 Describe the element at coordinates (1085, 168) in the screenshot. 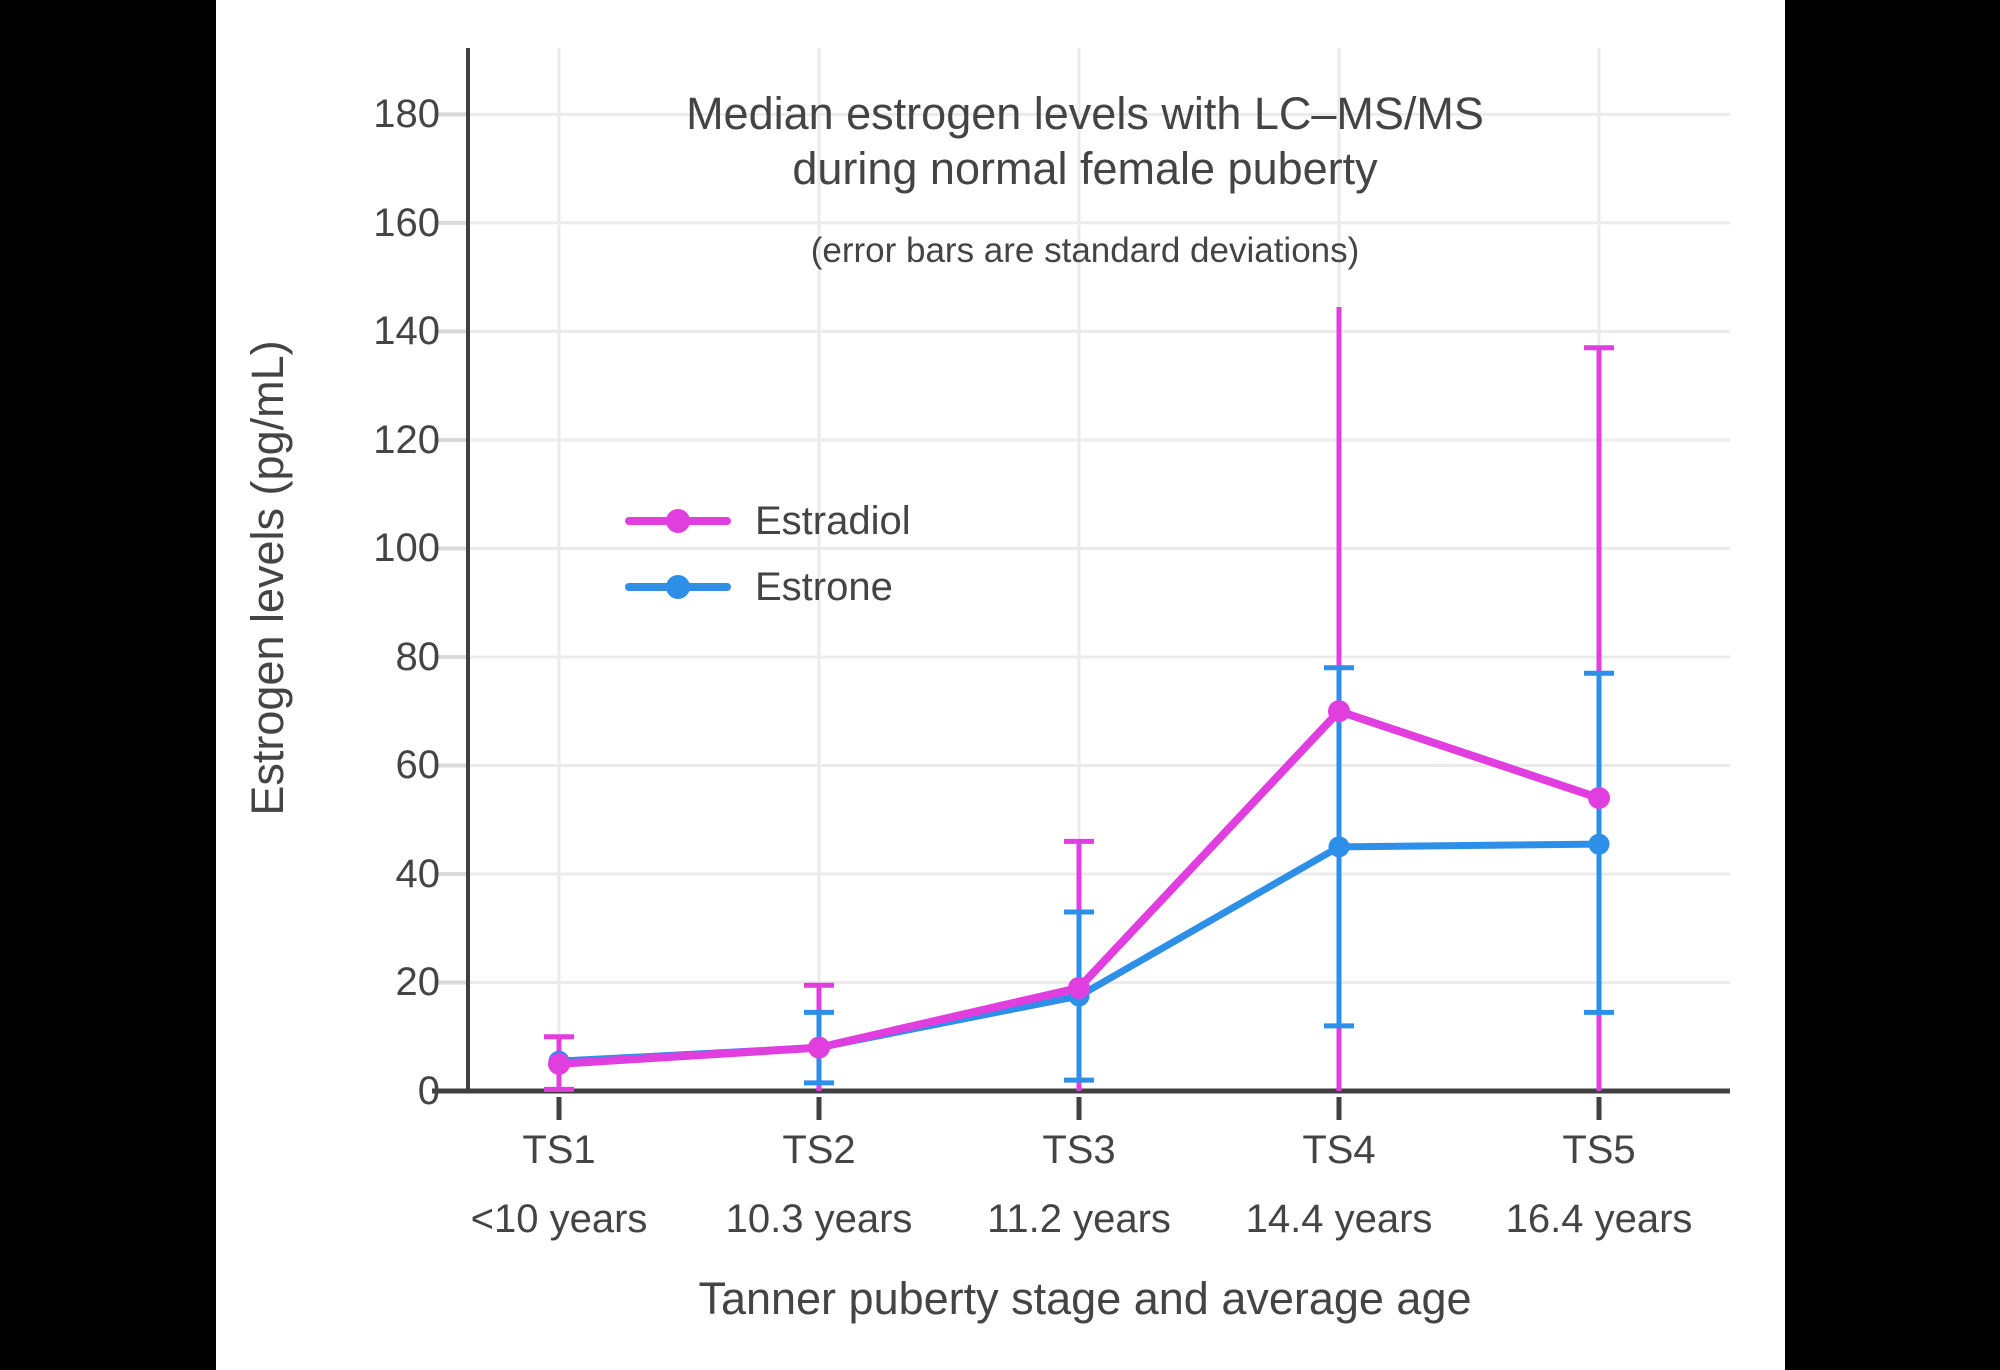

I see `chart-title-line2: during normal female puberty` at that location.